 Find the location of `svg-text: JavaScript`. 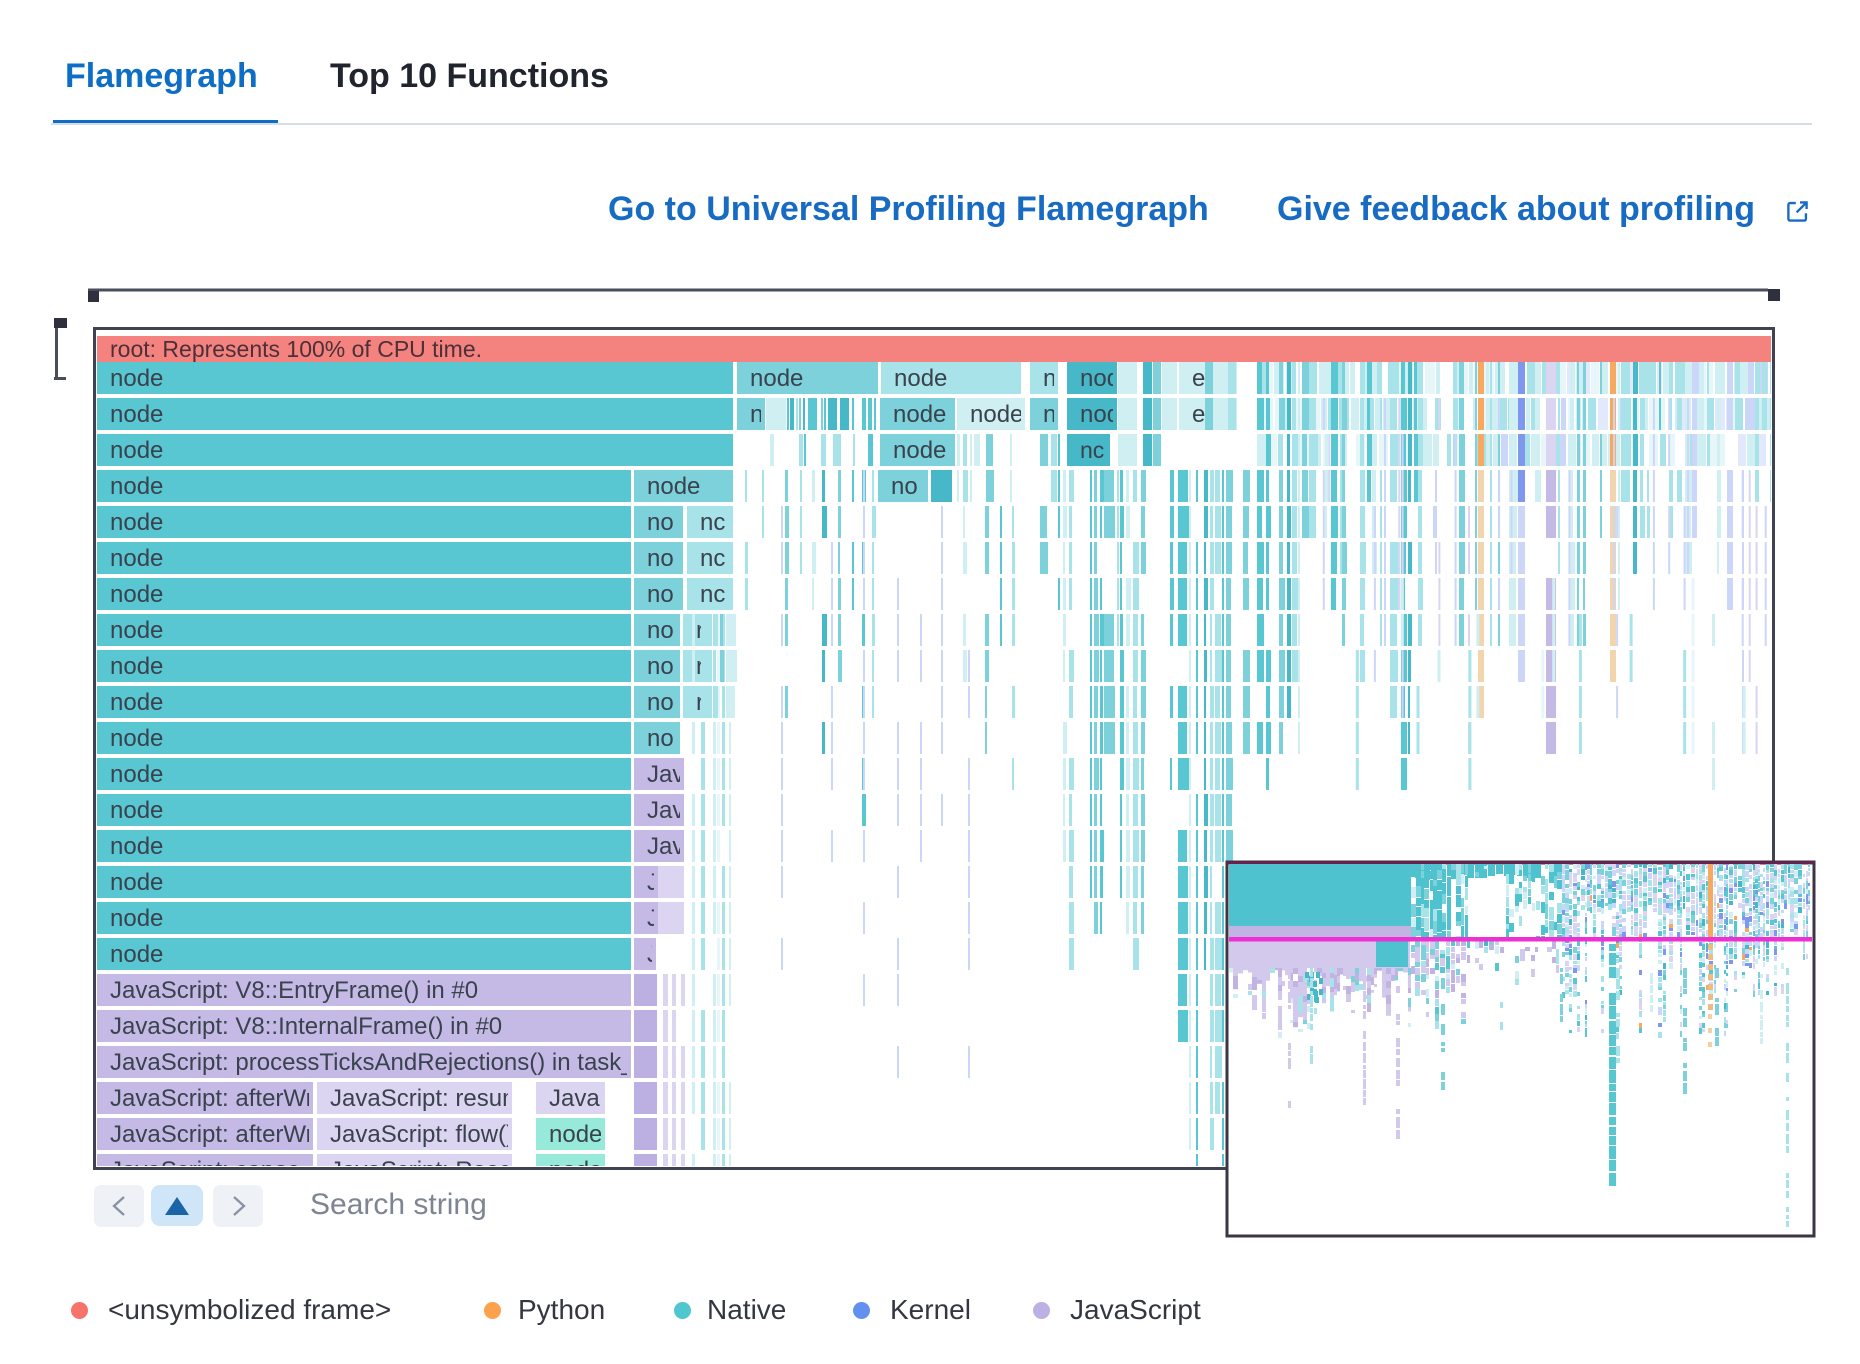

svg-text: JavaScript is located at coordinates (605, 1098).